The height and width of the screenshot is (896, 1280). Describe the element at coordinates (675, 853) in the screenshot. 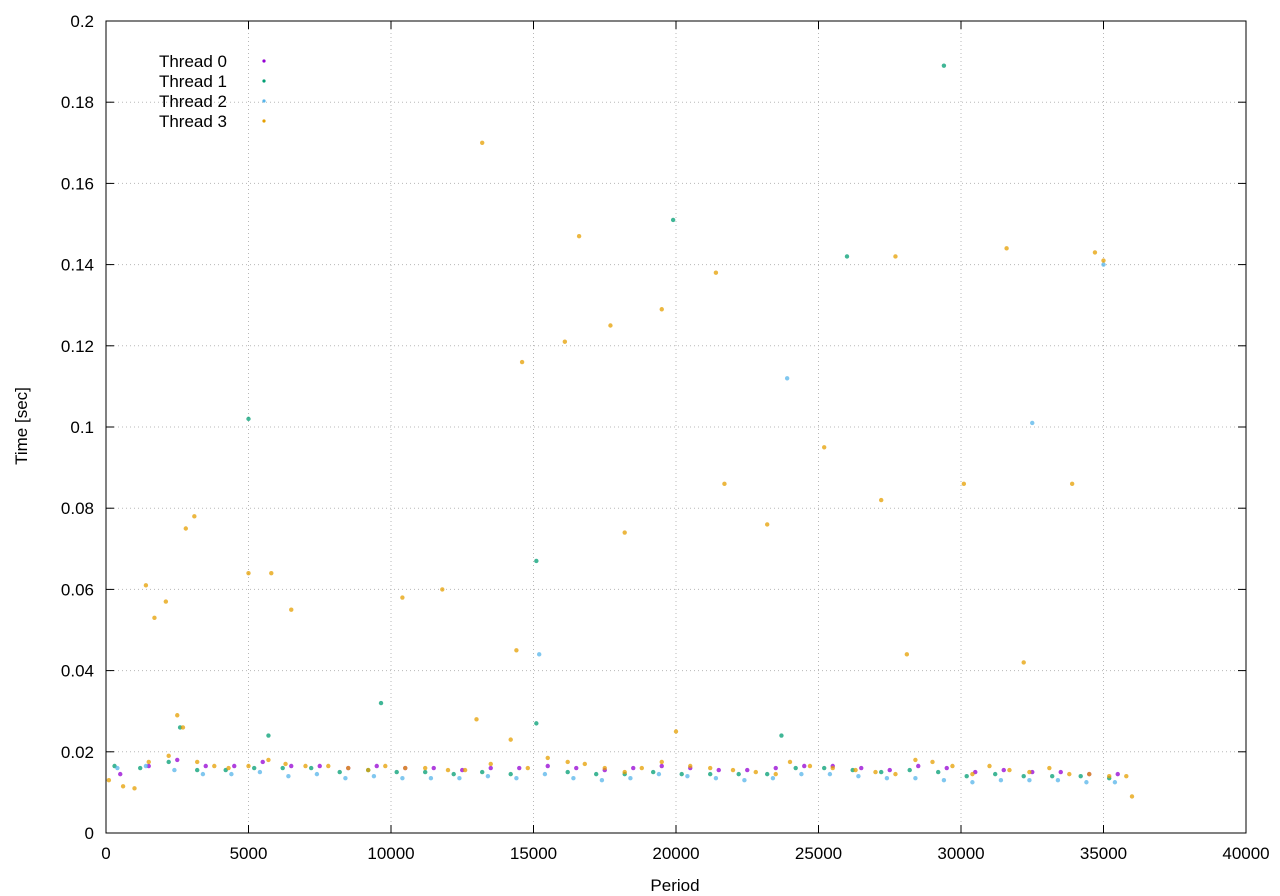

I see `x-tick-label: 20000` at that location.